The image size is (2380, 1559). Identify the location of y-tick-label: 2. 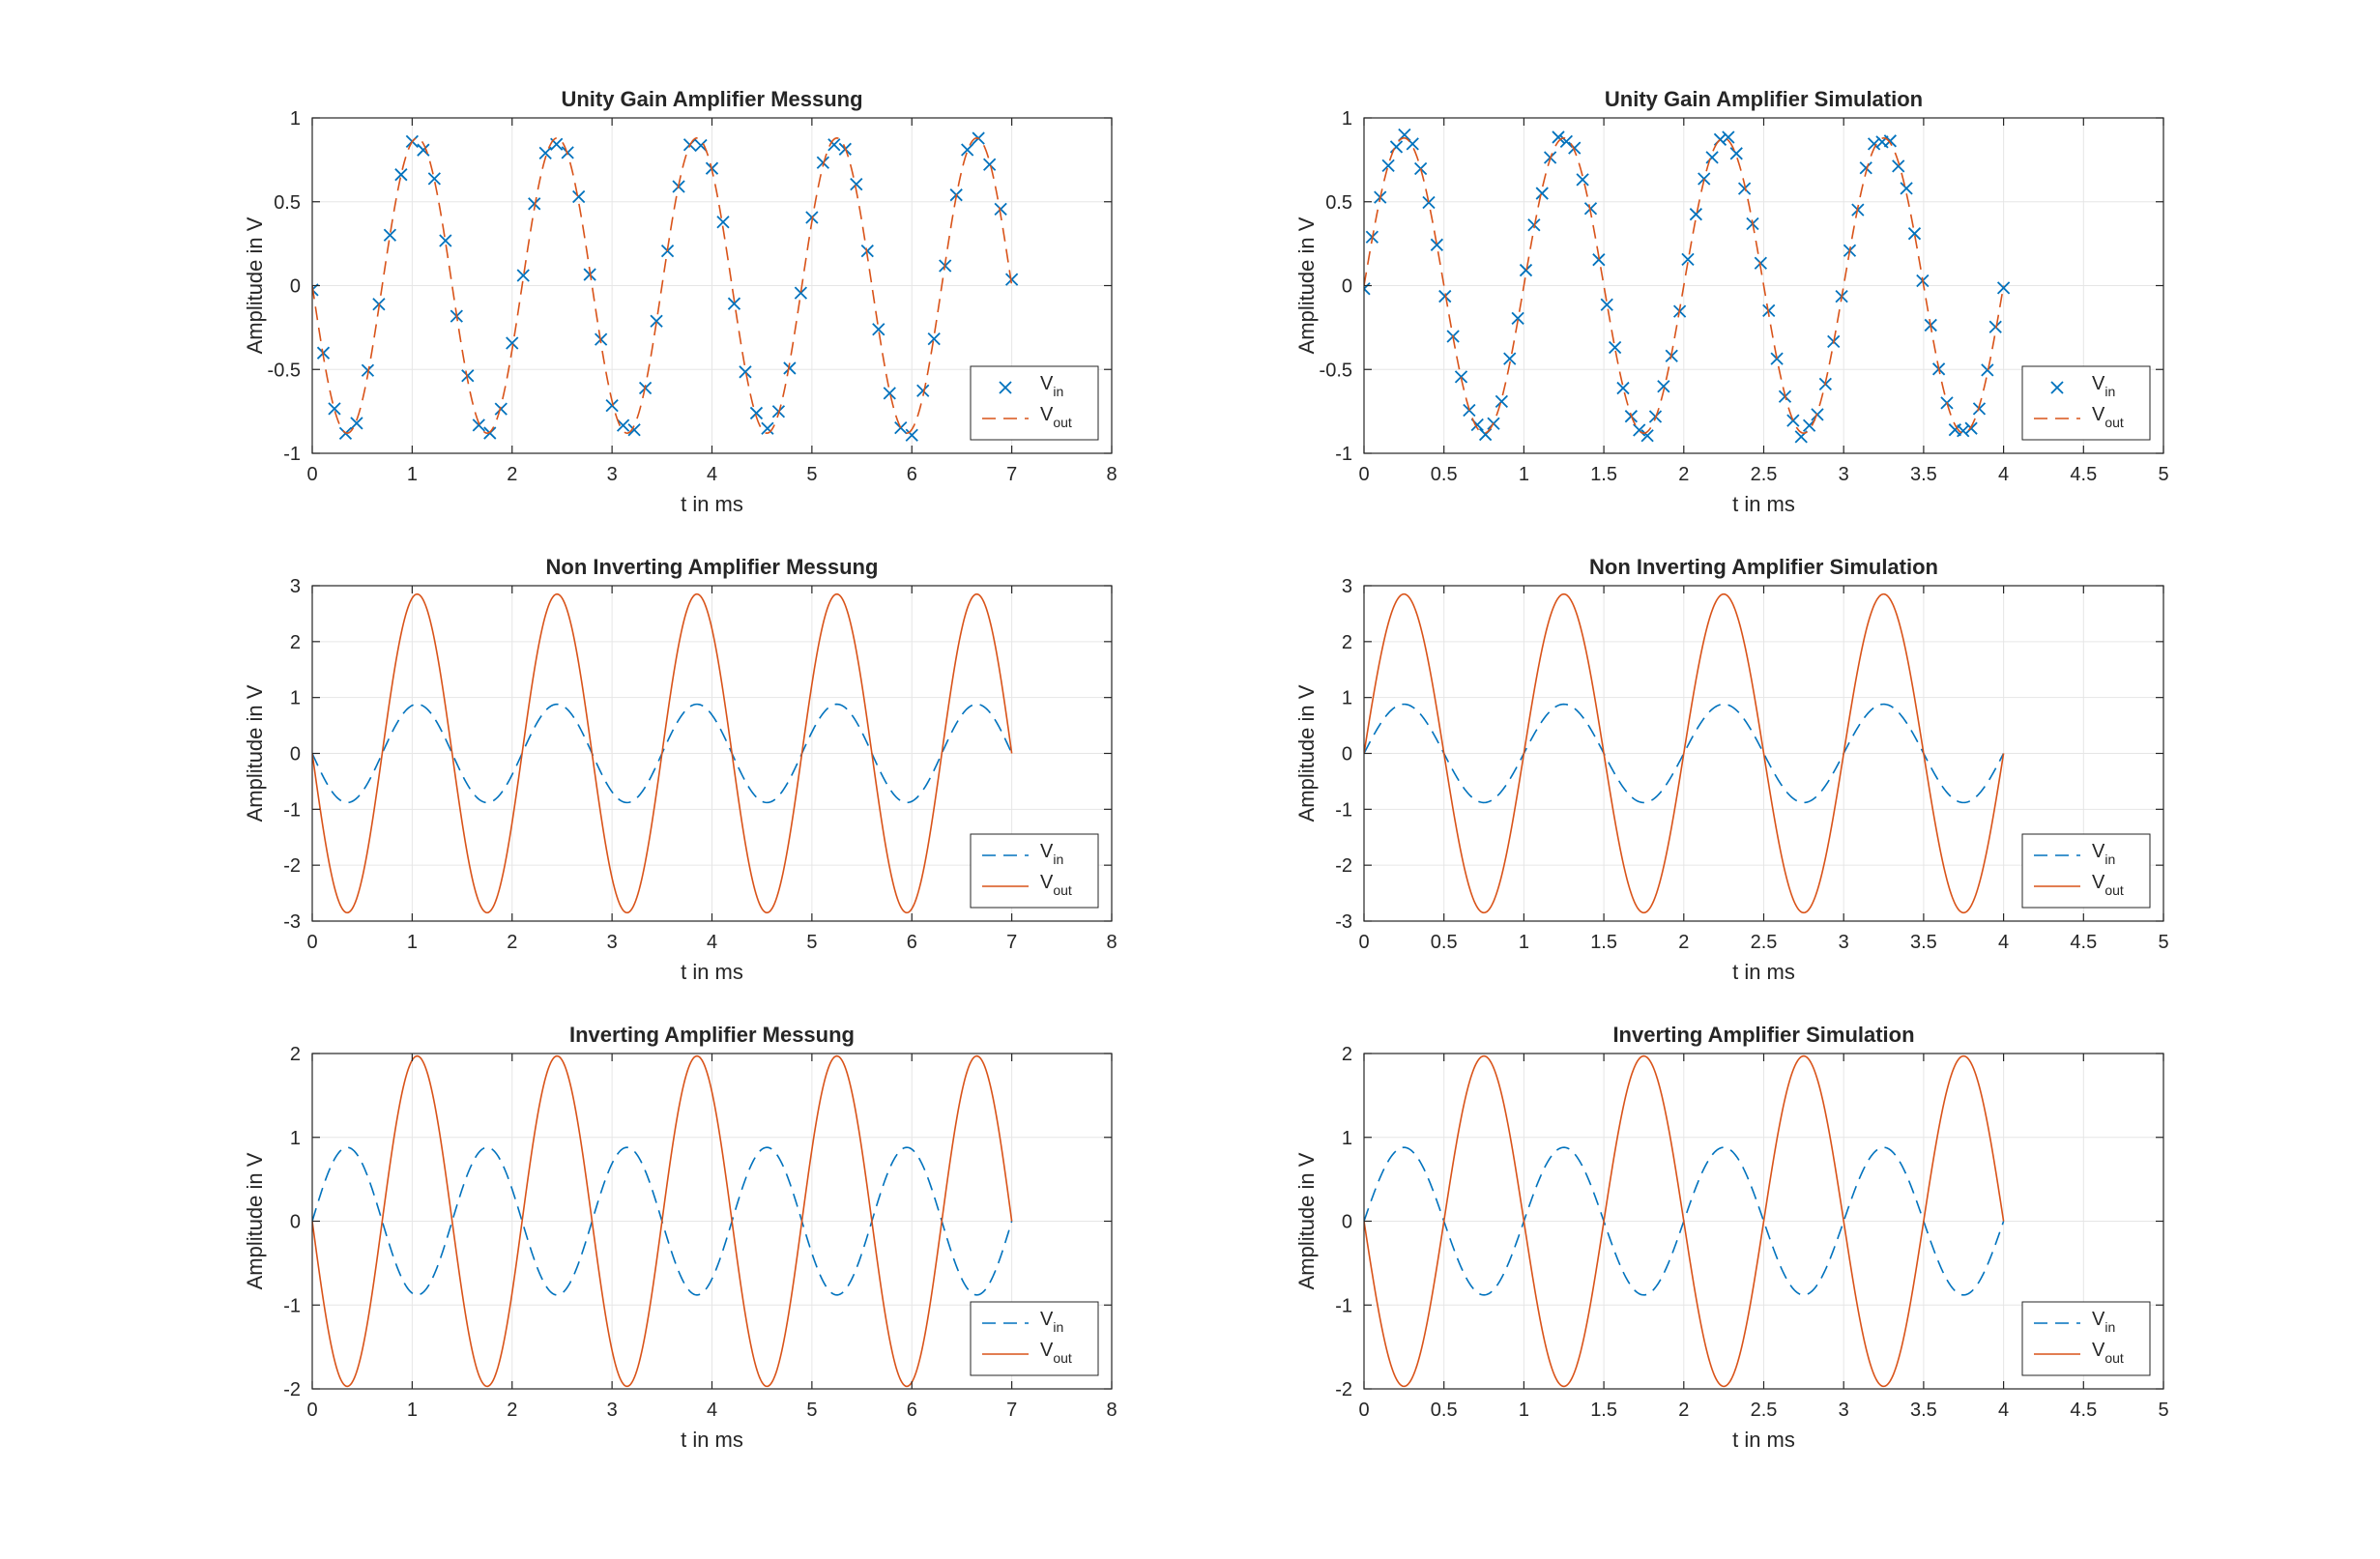
(296, 1054).